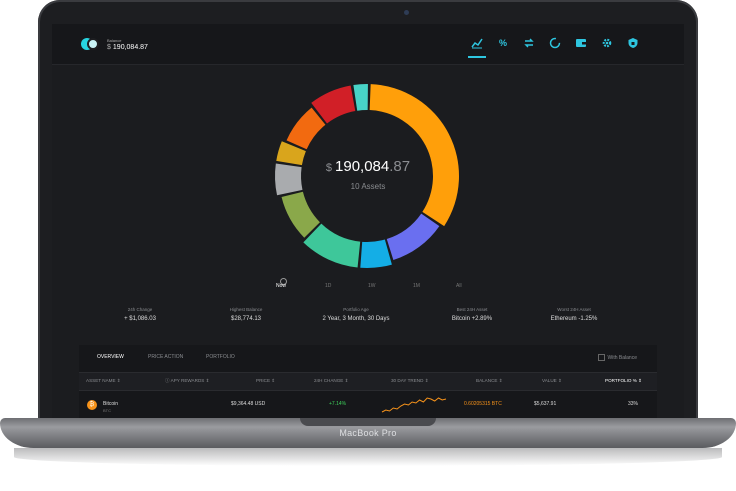 This screenshot has width=736, height=491. I want to click on nav-settings-button, so click(607, 43).